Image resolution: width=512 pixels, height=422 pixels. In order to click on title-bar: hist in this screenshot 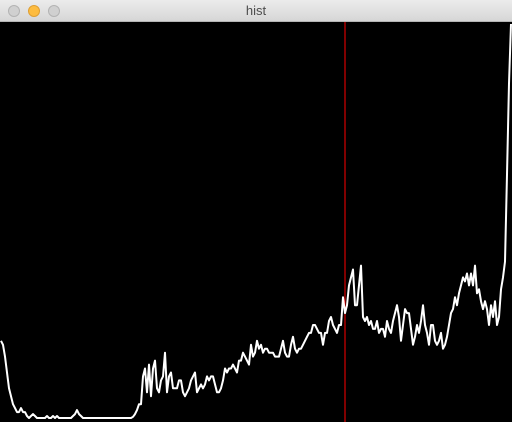, I will do `click(256, 11)`.